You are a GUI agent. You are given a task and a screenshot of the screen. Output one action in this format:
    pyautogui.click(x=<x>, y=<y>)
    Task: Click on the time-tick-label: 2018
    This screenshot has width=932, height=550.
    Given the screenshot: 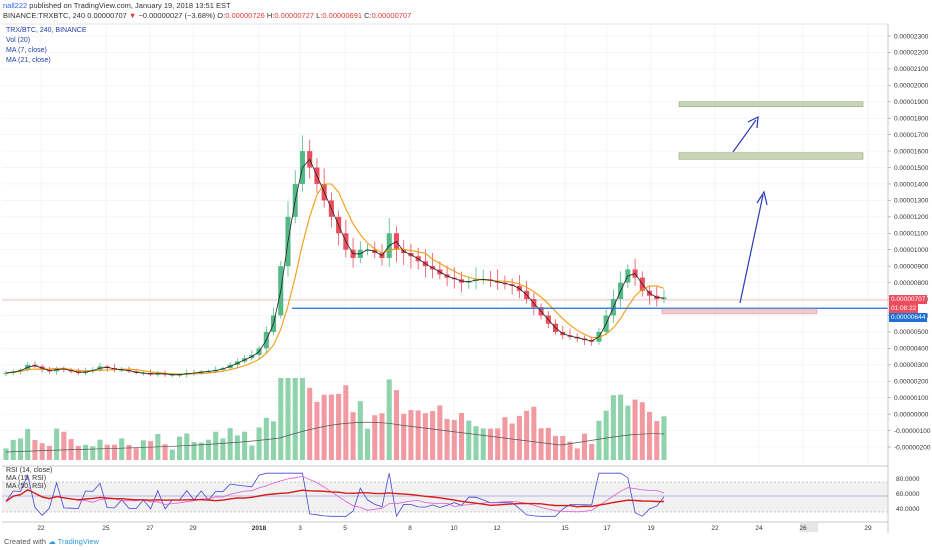 What is the action you would take?
    pyautogui.click(x=259, y=528)
    